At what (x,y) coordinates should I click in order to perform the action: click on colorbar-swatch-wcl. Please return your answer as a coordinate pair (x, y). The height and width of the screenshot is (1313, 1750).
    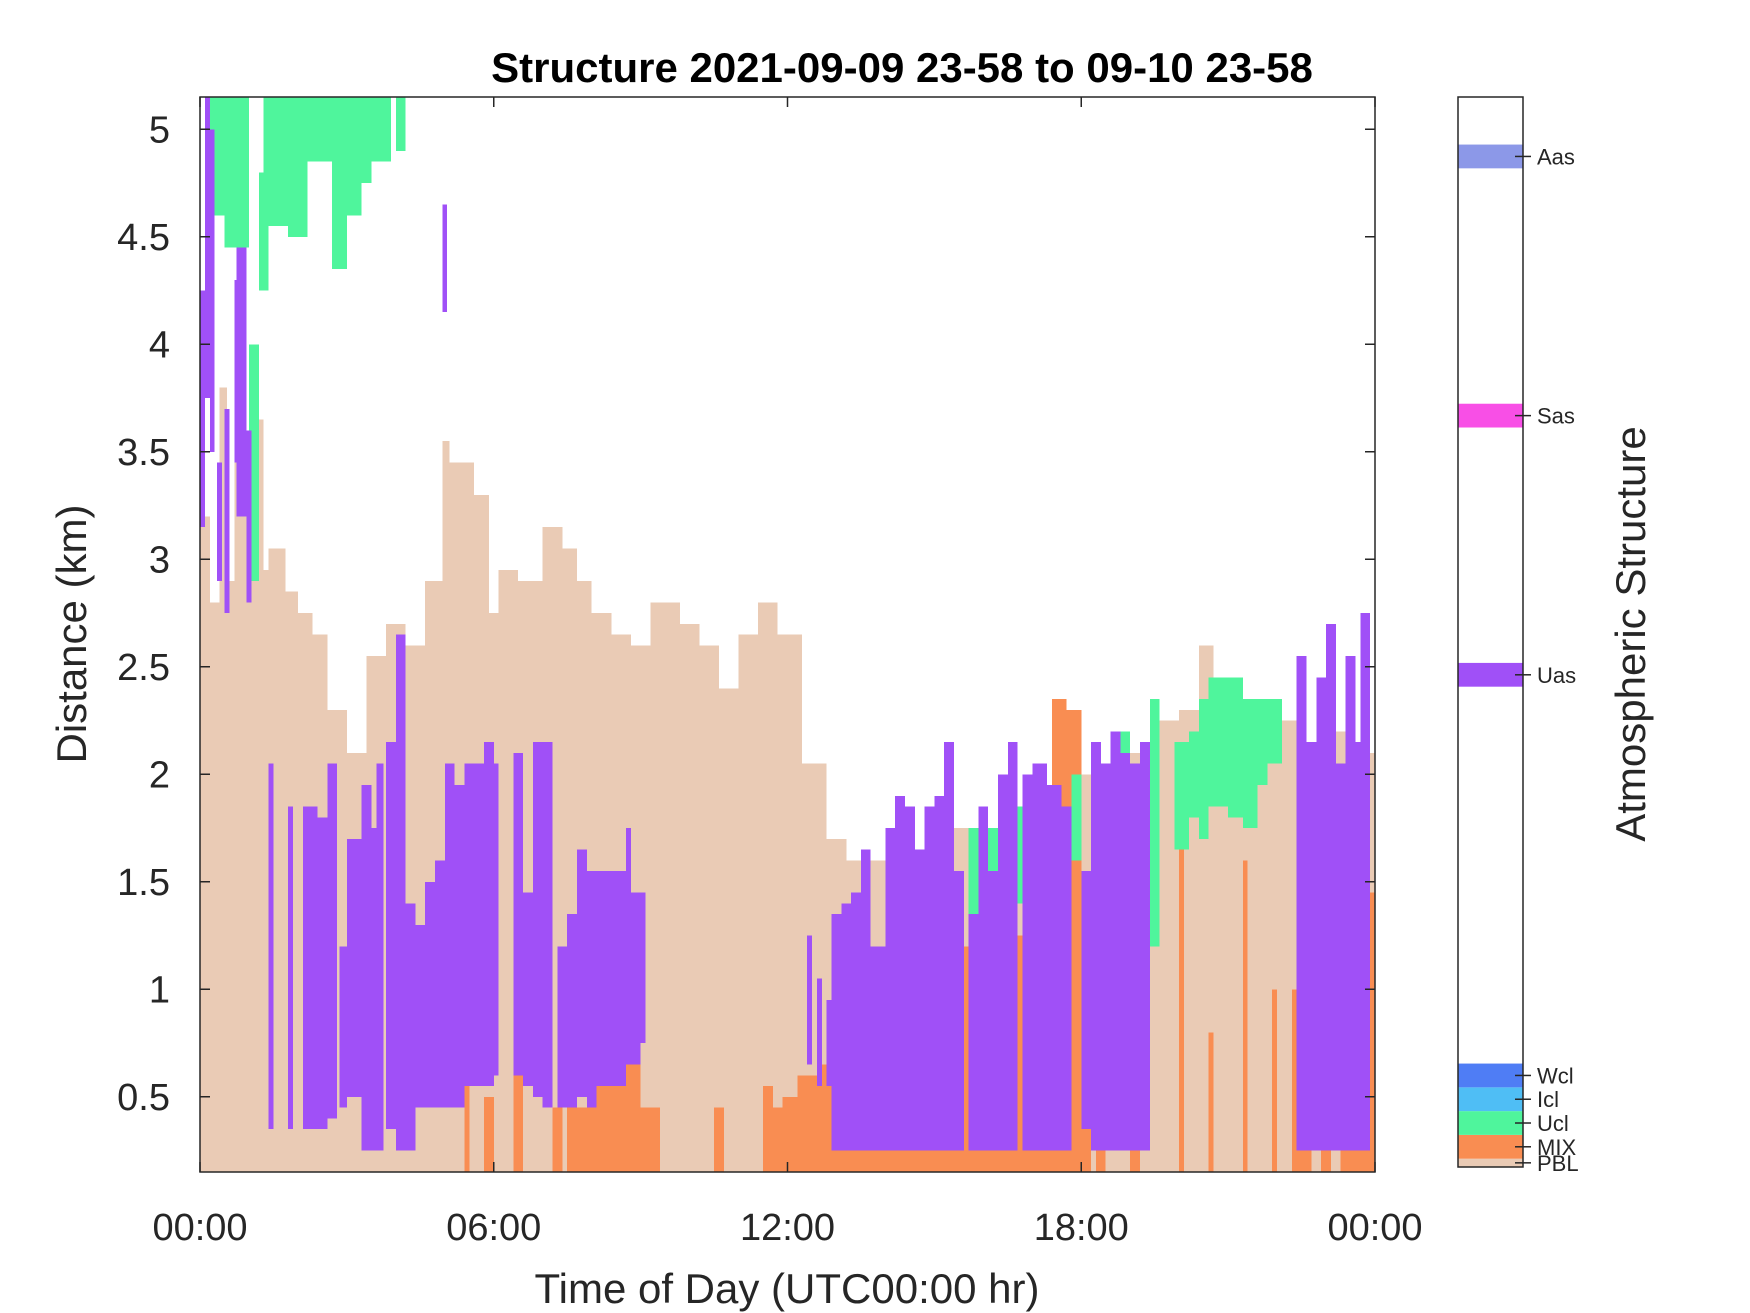
    Looking at the image, I should click on (1490, 1075).